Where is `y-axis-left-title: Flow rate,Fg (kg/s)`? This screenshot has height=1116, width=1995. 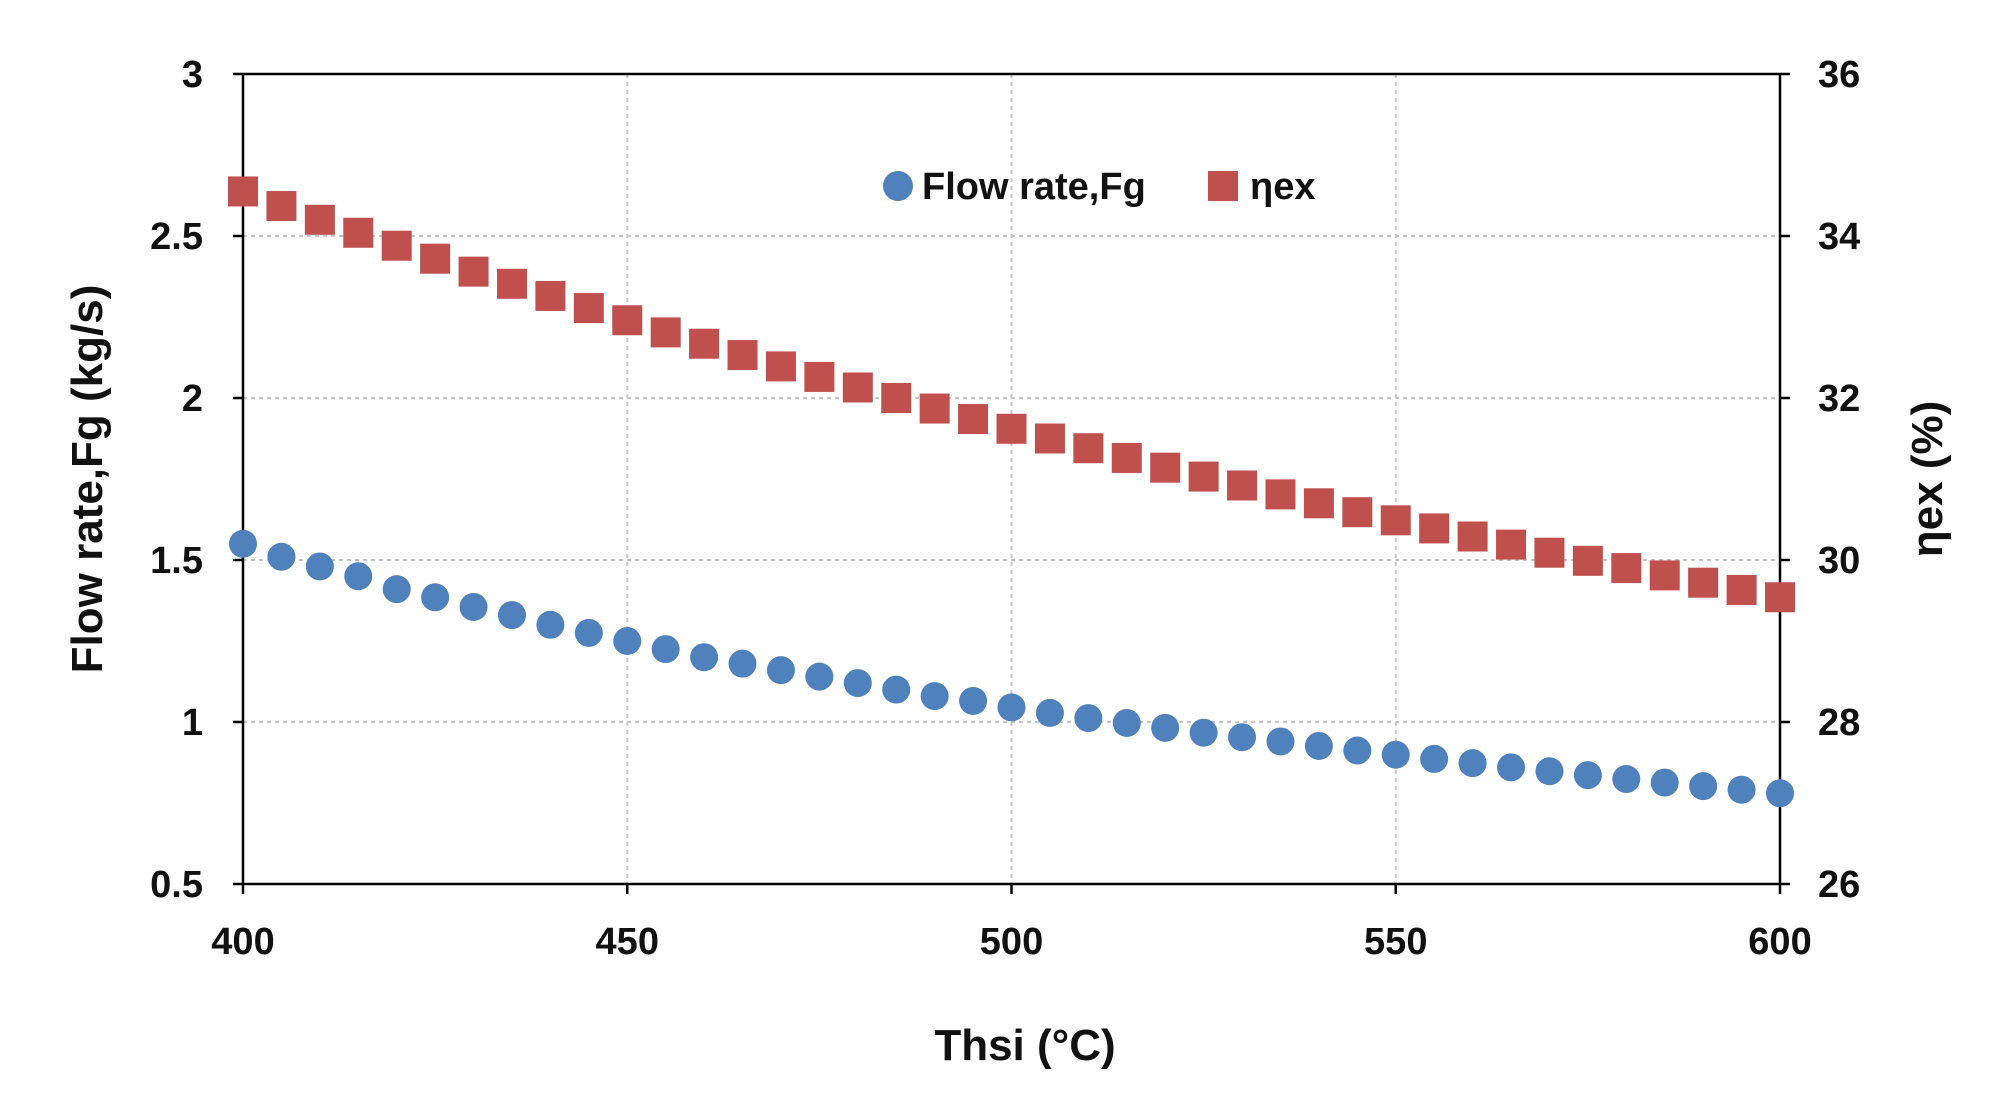 y-axis-left-title: Flow rate,Fg (kg/s) is located at coordinates (87, 479).